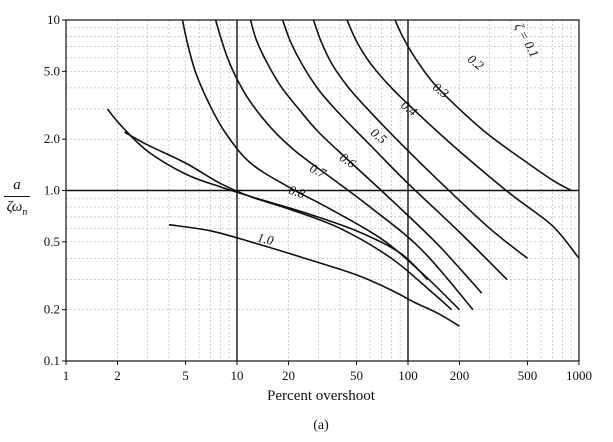  I want to click on y-tick-label: 2.0, so click(52, 138).